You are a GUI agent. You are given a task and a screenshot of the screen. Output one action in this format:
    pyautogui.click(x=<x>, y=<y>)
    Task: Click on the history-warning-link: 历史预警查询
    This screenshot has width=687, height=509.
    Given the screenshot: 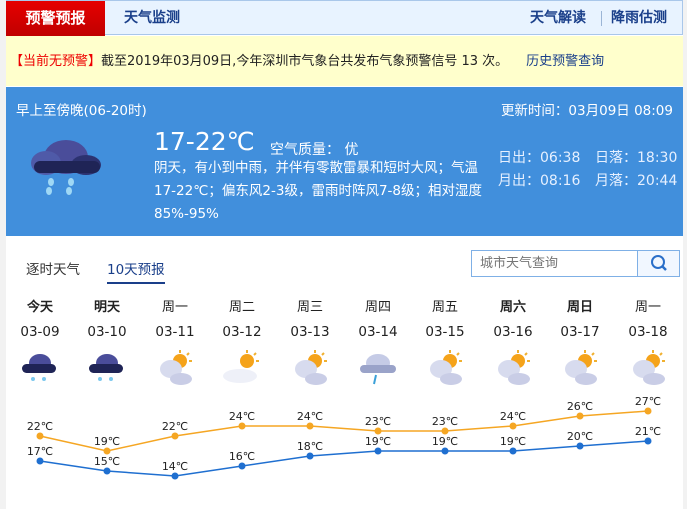 What is the action you would take?
    pyautogui.click(x=565, y=61)
    